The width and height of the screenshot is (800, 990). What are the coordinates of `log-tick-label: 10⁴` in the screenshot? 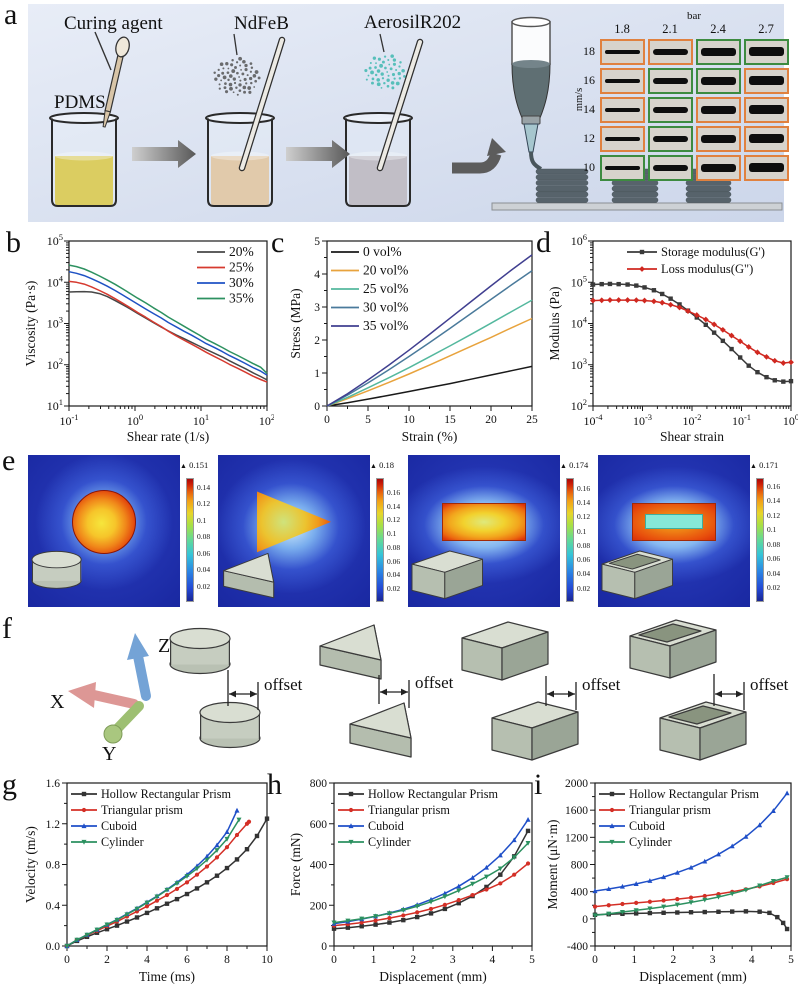 It's located at (55, 281).